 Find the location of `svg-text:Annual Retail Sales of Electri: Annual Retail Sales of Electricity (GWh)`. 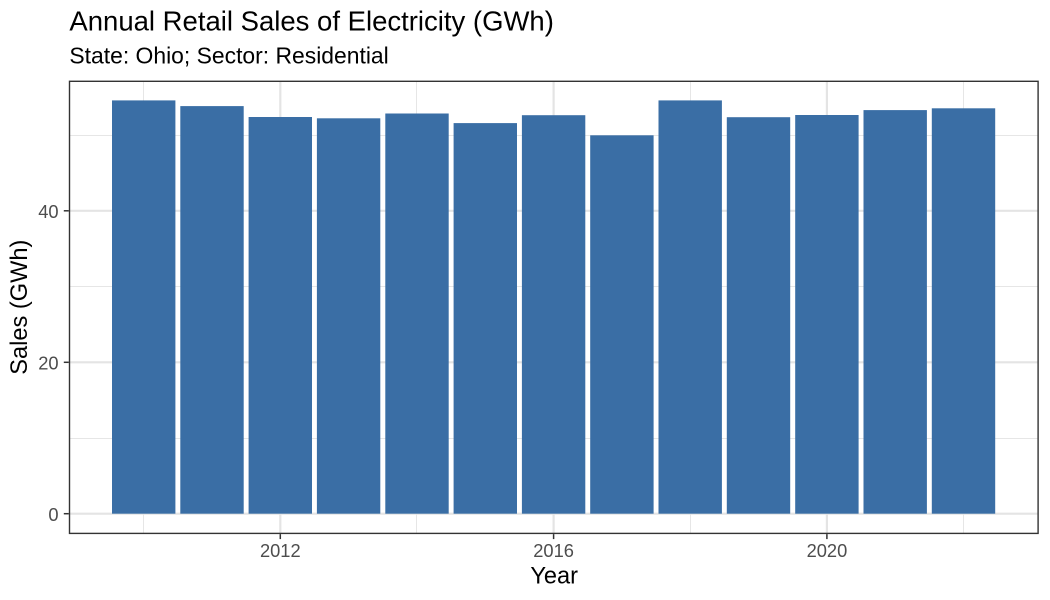

svg-text:Annual Retail Sales of Electri: Annual Retail Sales of Electricity (GWh) is located at coordinates (311, 21).